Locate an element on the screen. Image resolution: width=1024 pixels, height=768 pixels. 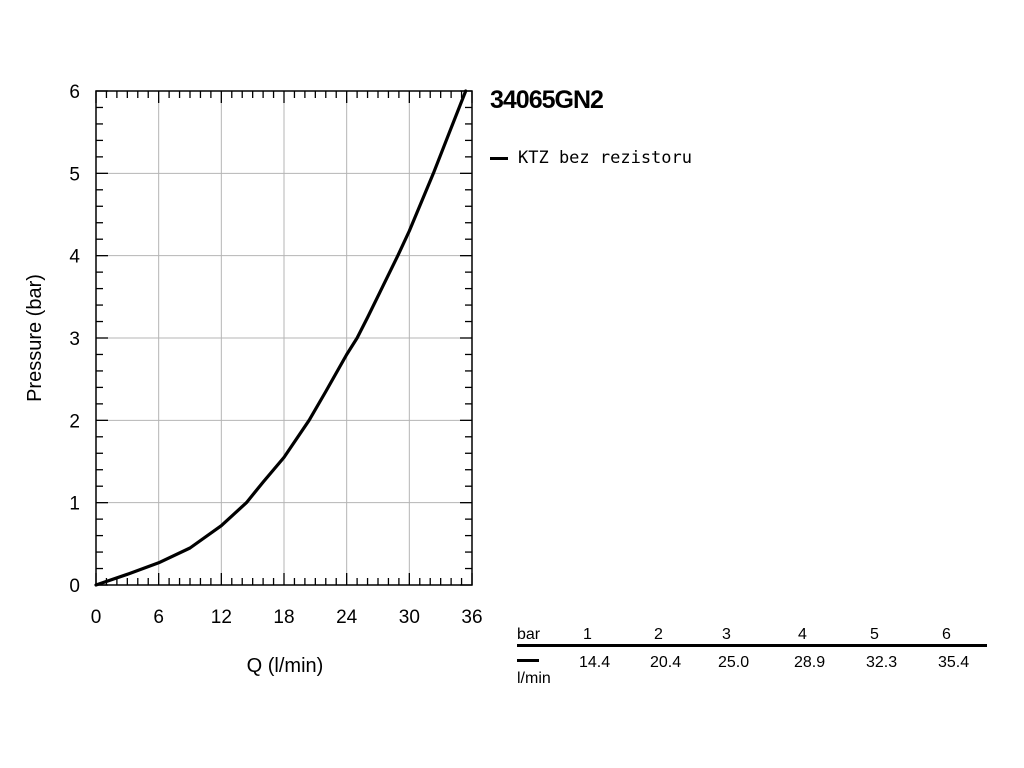
legend: KTZ bez rezistoru is located at coordinates (591, 158).